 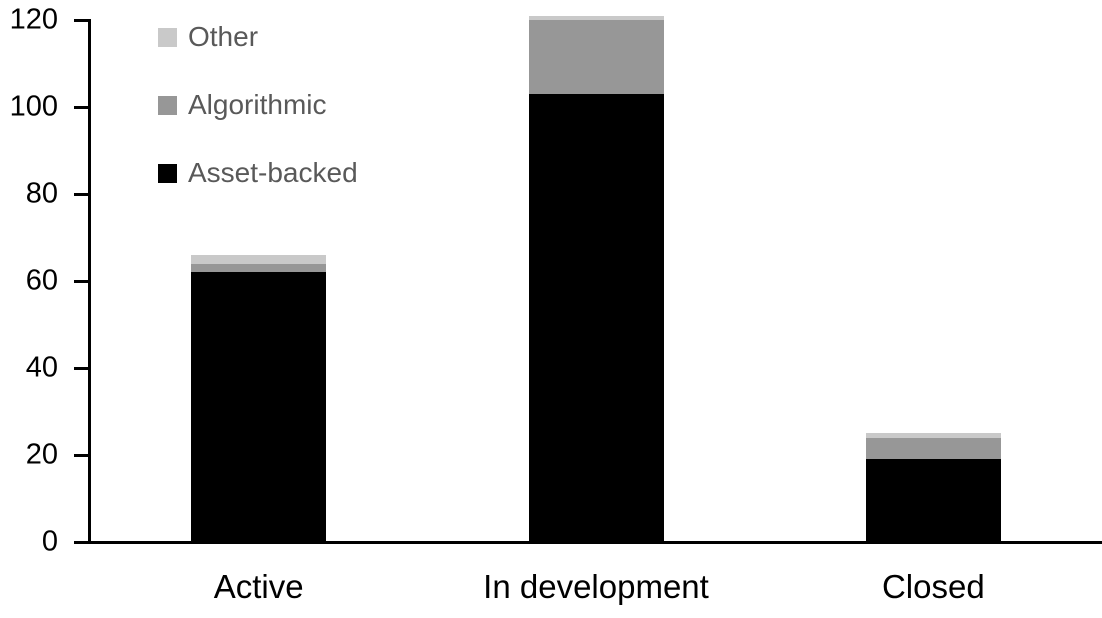 I want to click on x-category-label: Active, so click(x=258, y=586).